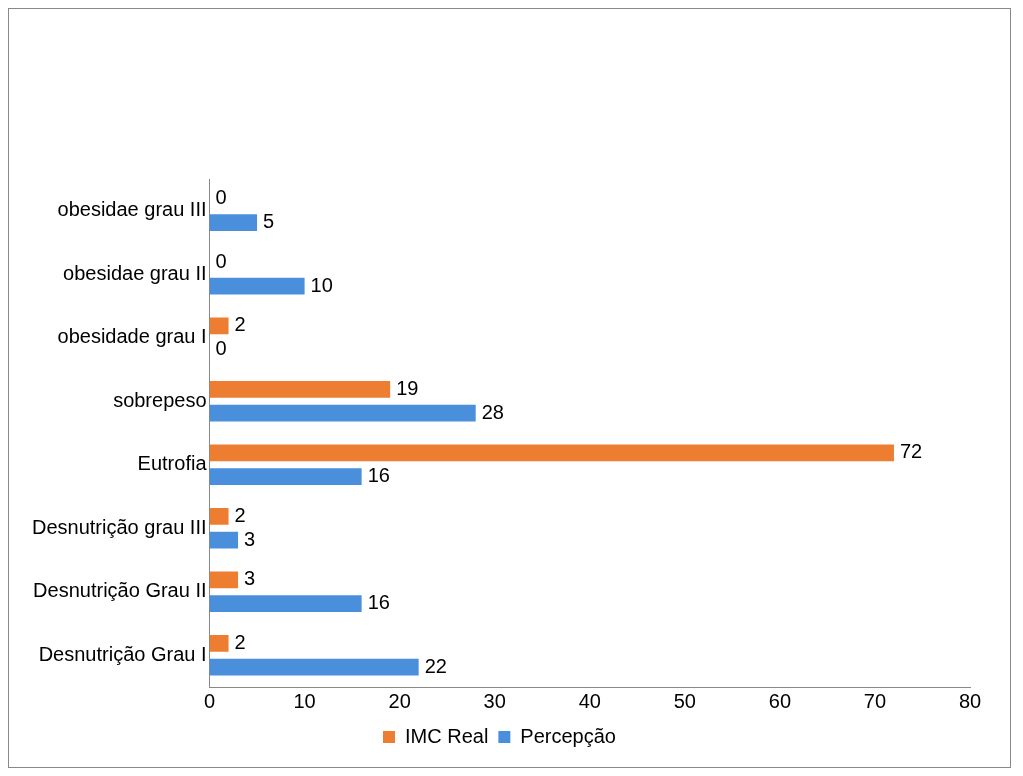 This screenshot has width=1023, height=776. Describe the element at coordinates (132, 336) in the screenshot. I see `y-tick-label: obesidade grau I` at that location.